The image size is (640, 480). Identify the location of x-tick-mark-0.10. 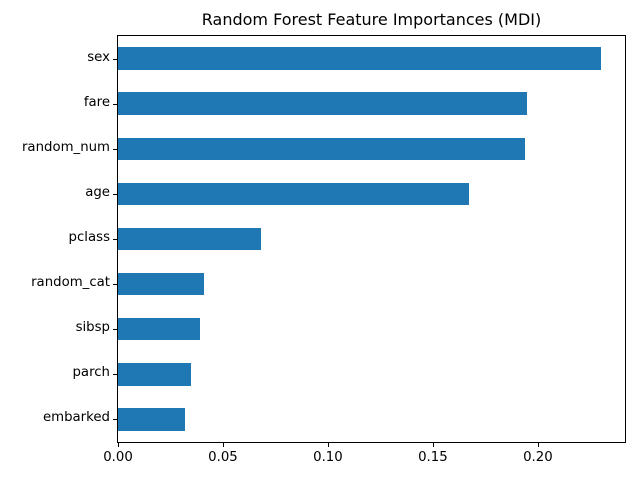
(328, 445).